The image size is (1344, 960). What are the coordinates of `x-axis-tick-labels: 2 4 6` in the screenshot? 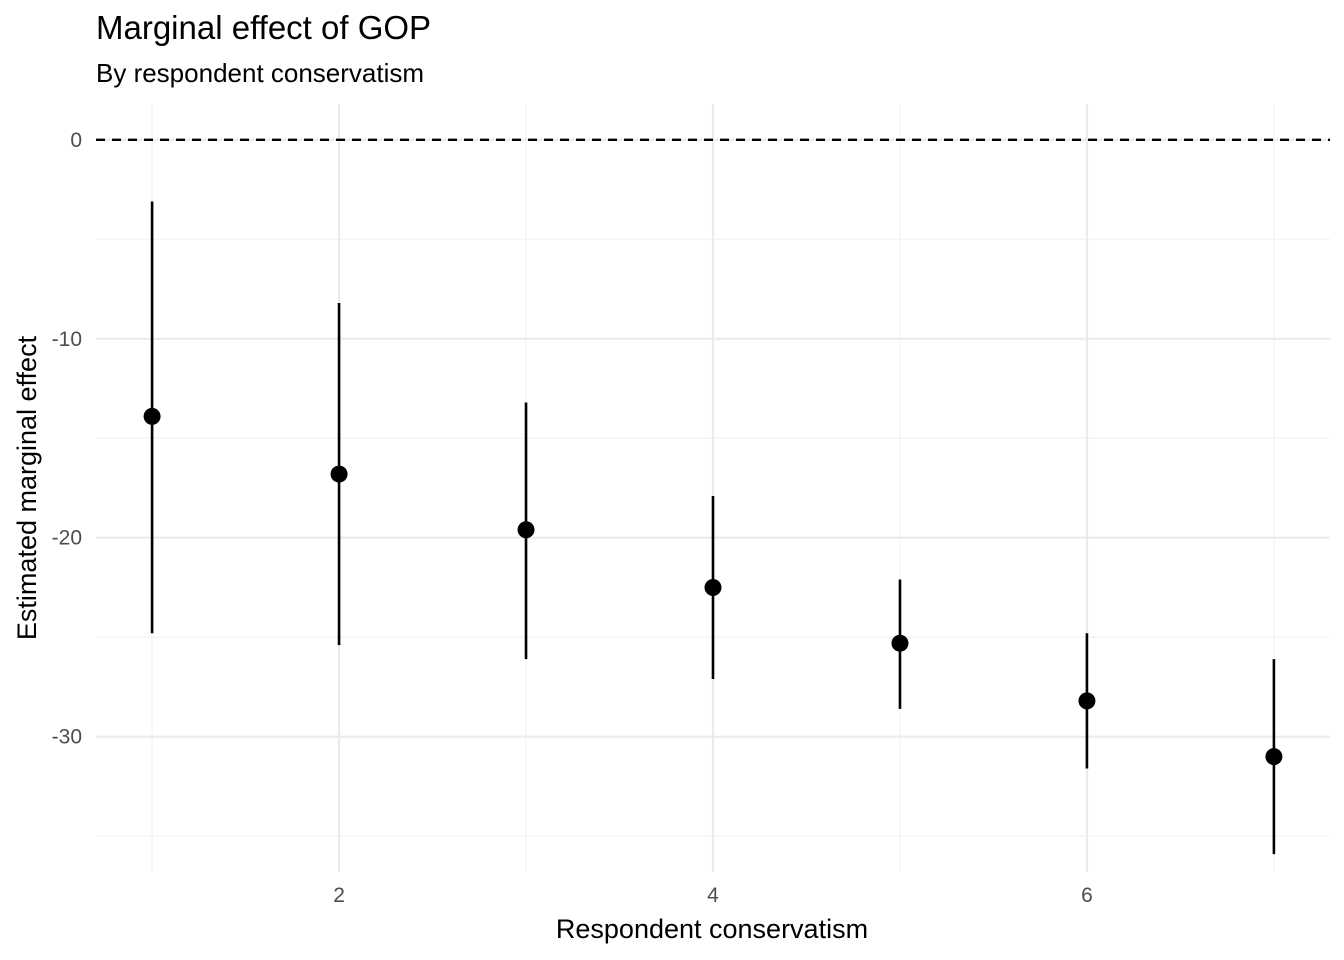 It's located at (713, 895).